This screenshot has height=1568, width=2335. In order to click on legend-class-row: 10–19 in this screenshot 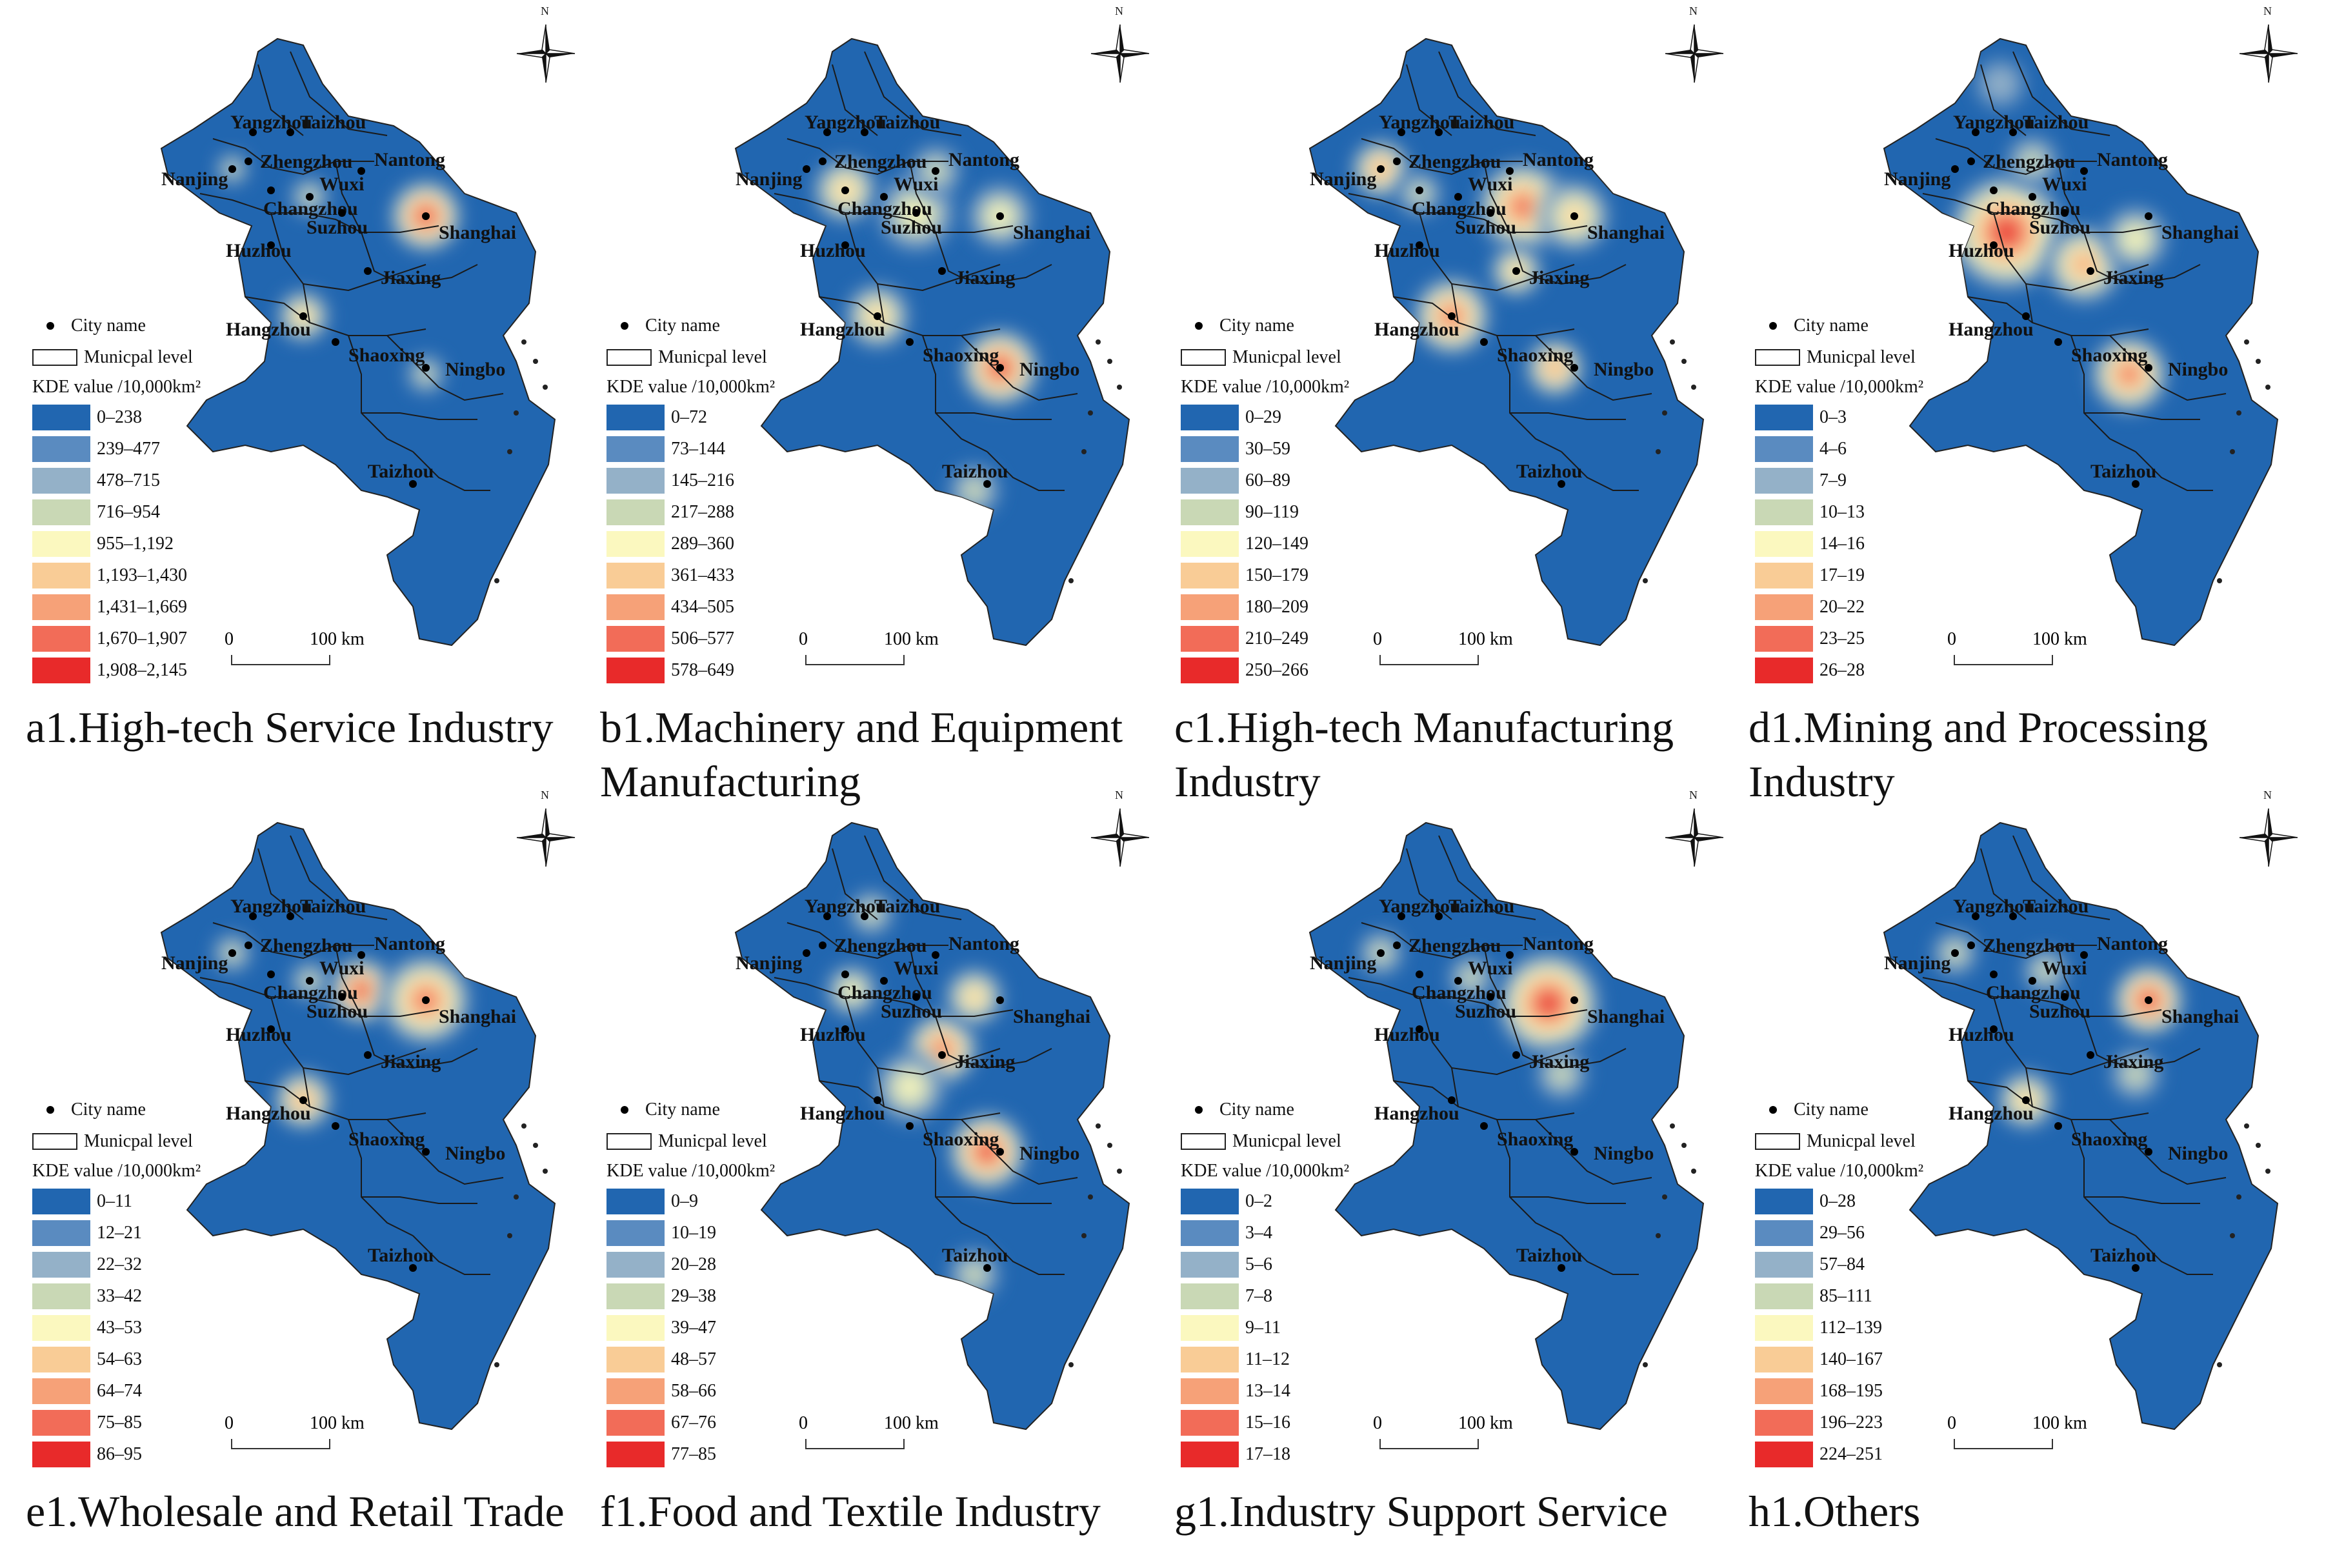, I will do `click(690, 1233)`.